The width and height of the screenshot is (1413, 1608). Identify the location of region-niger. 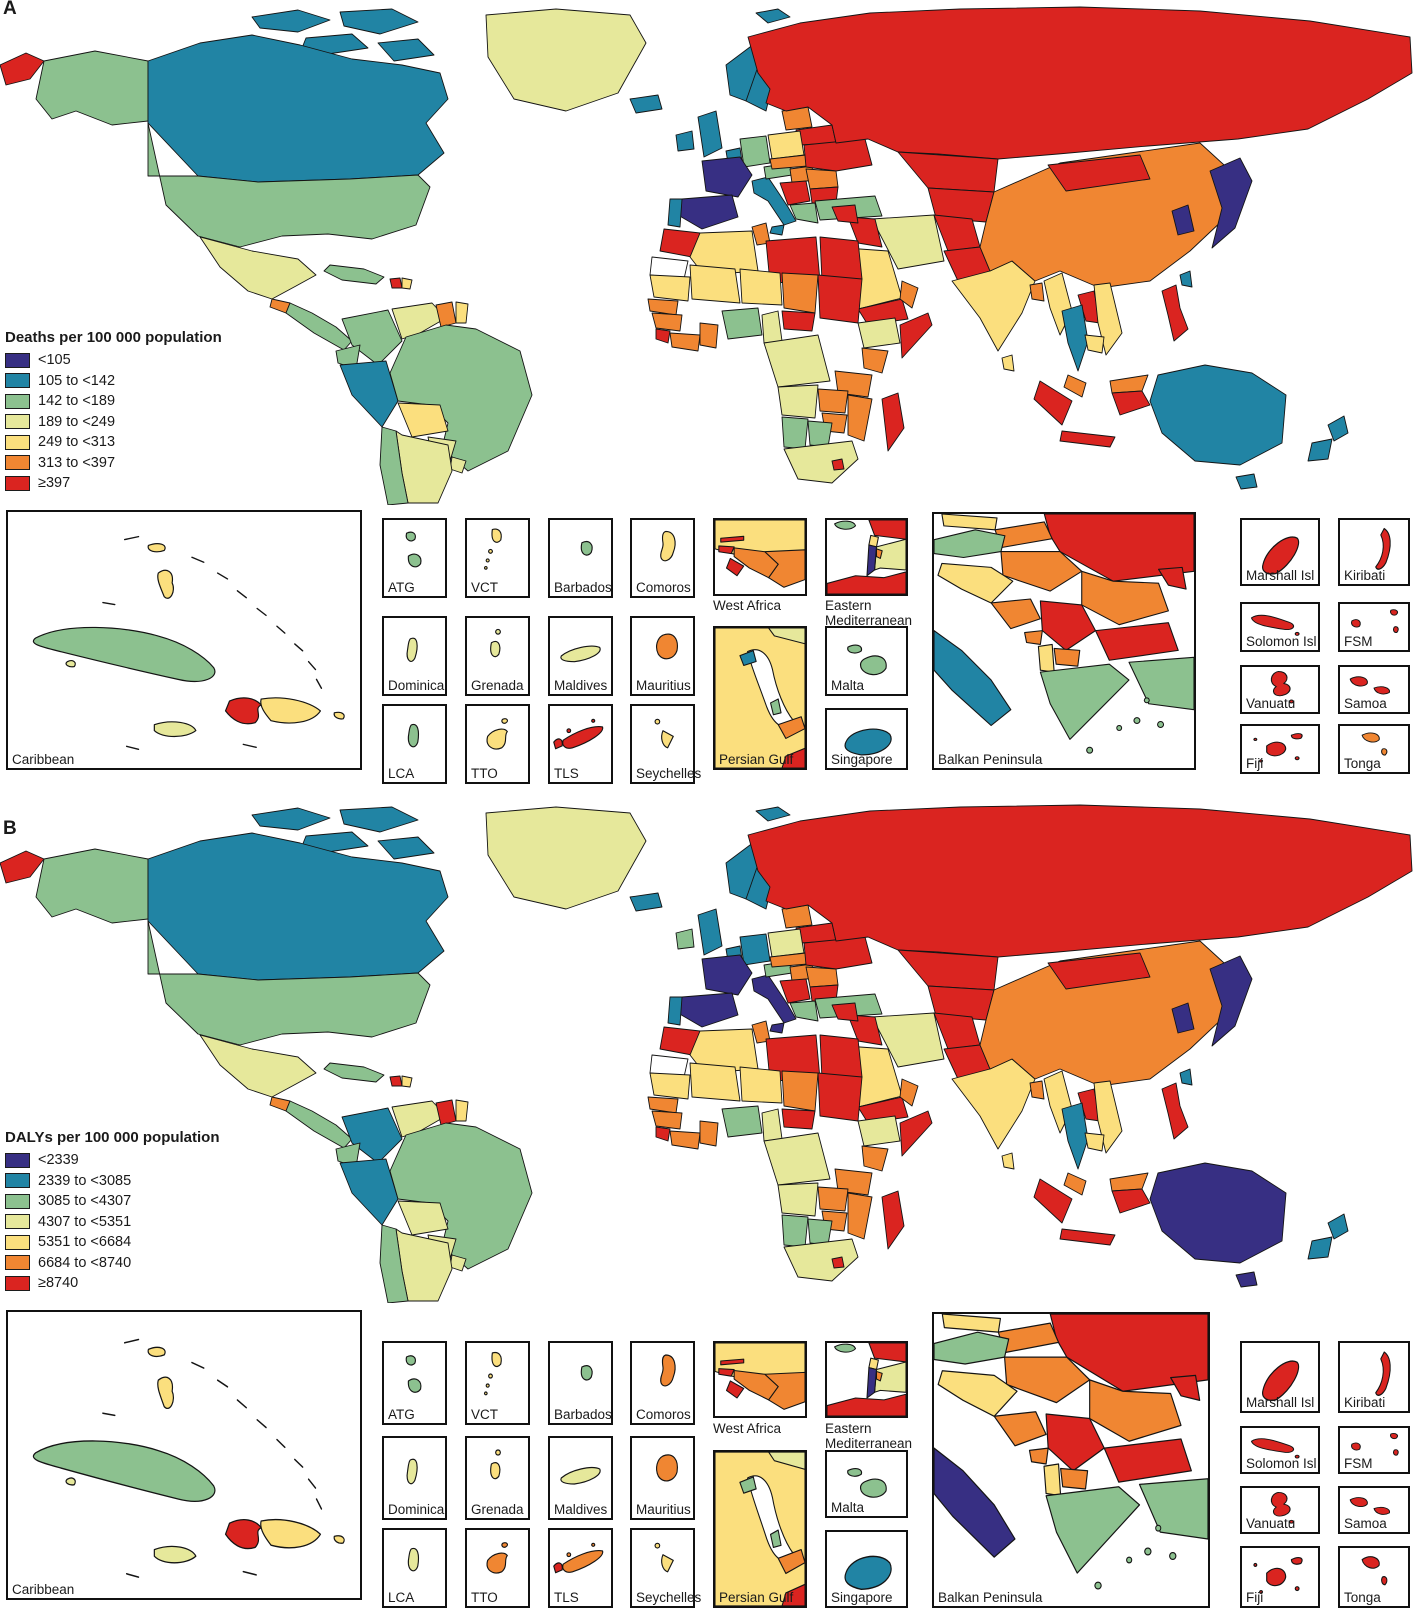
(761, 287).